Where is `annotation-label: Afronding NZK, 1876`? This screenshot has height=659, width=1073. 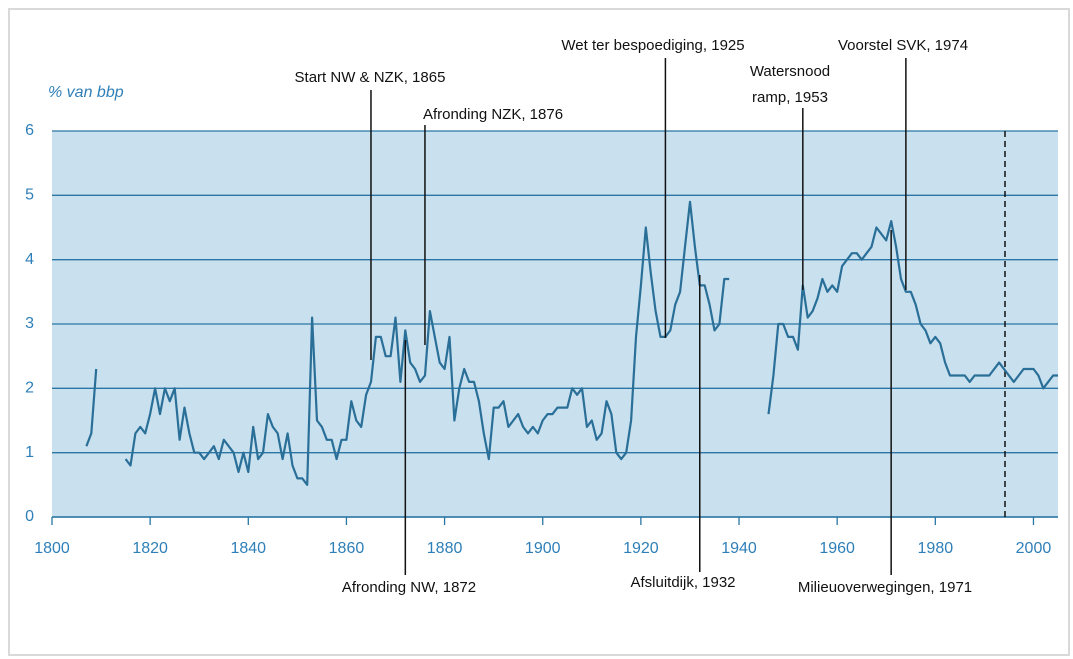
annotation-label: Afronding NZK, 1876 is located at coordinates (493, 114).